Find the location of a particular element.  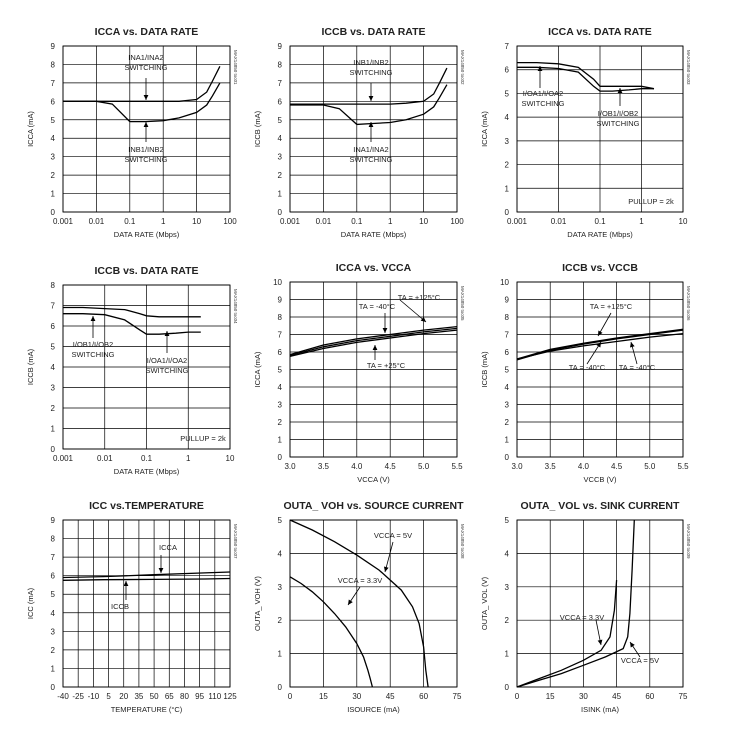

y-tick-label: 5 is located at coordinates (507, 370).